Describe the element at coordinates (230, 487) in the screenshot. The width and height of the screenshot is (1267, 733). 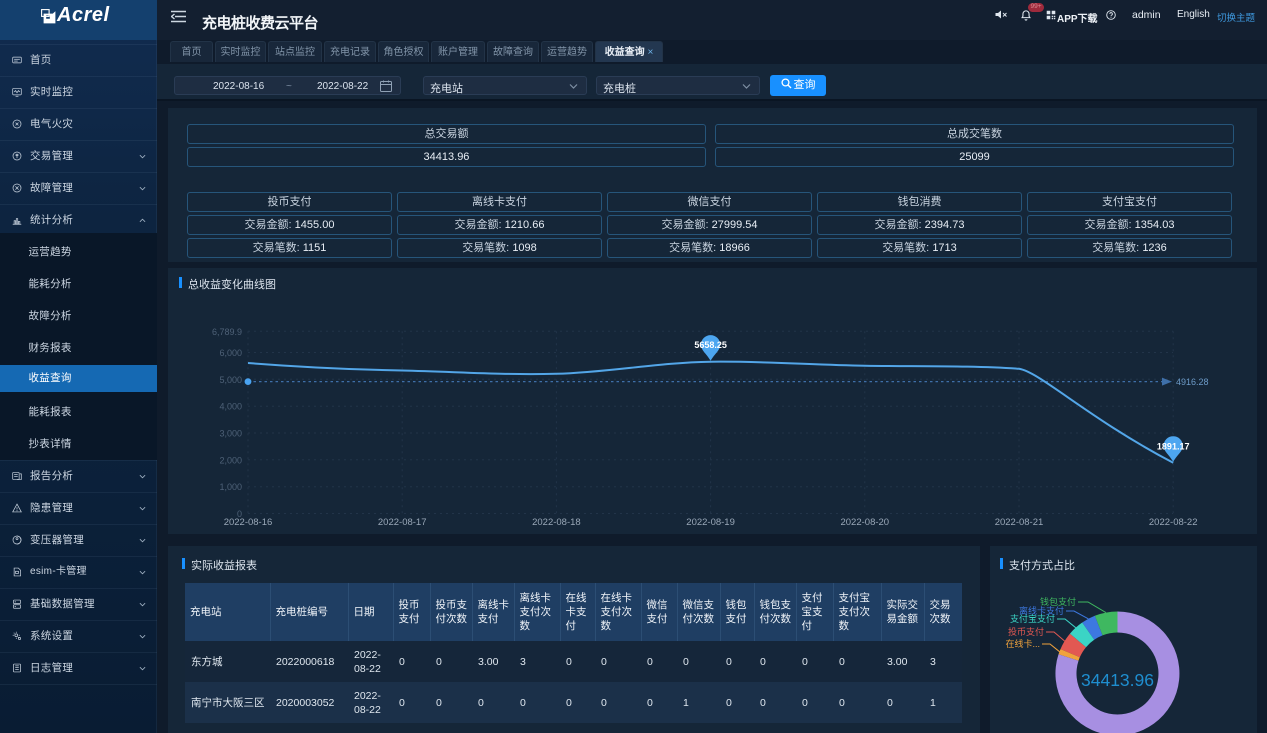
I see `svg-text: 1,000` at that location.